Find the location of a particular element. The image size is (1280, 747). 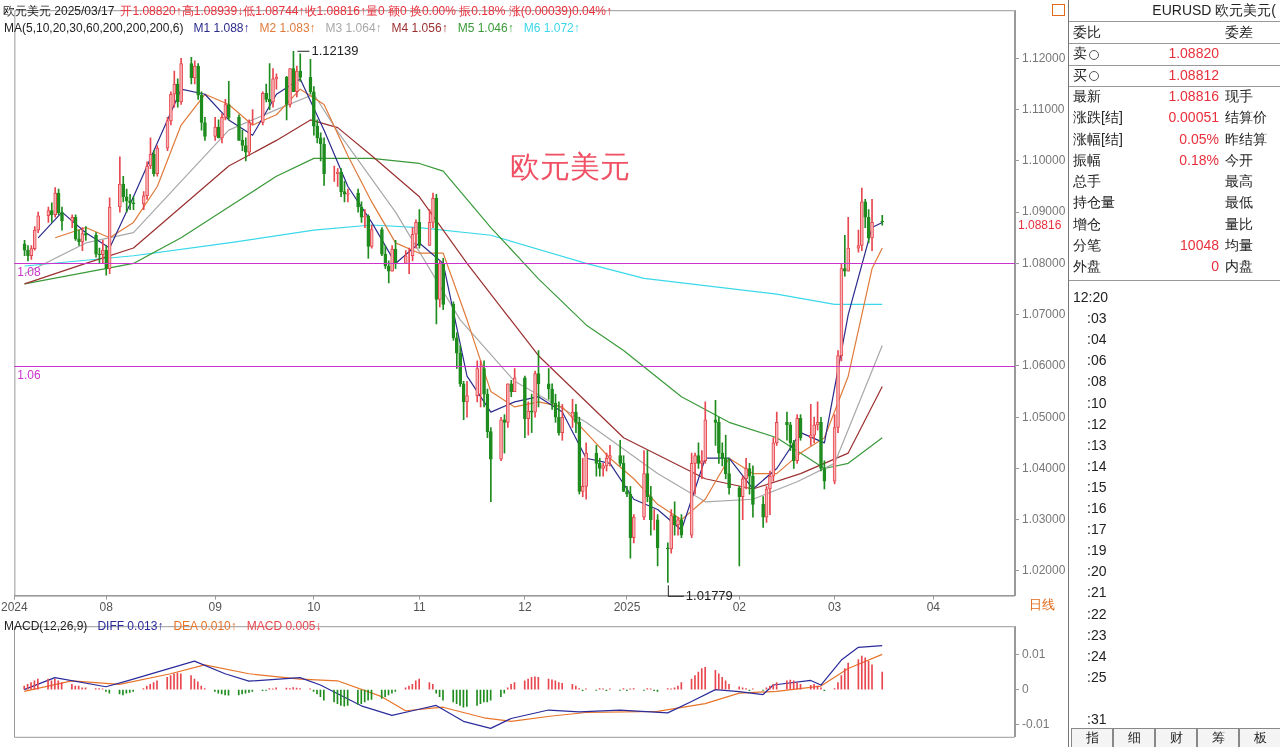

text: 财 is located at coordinates (1176, 737).